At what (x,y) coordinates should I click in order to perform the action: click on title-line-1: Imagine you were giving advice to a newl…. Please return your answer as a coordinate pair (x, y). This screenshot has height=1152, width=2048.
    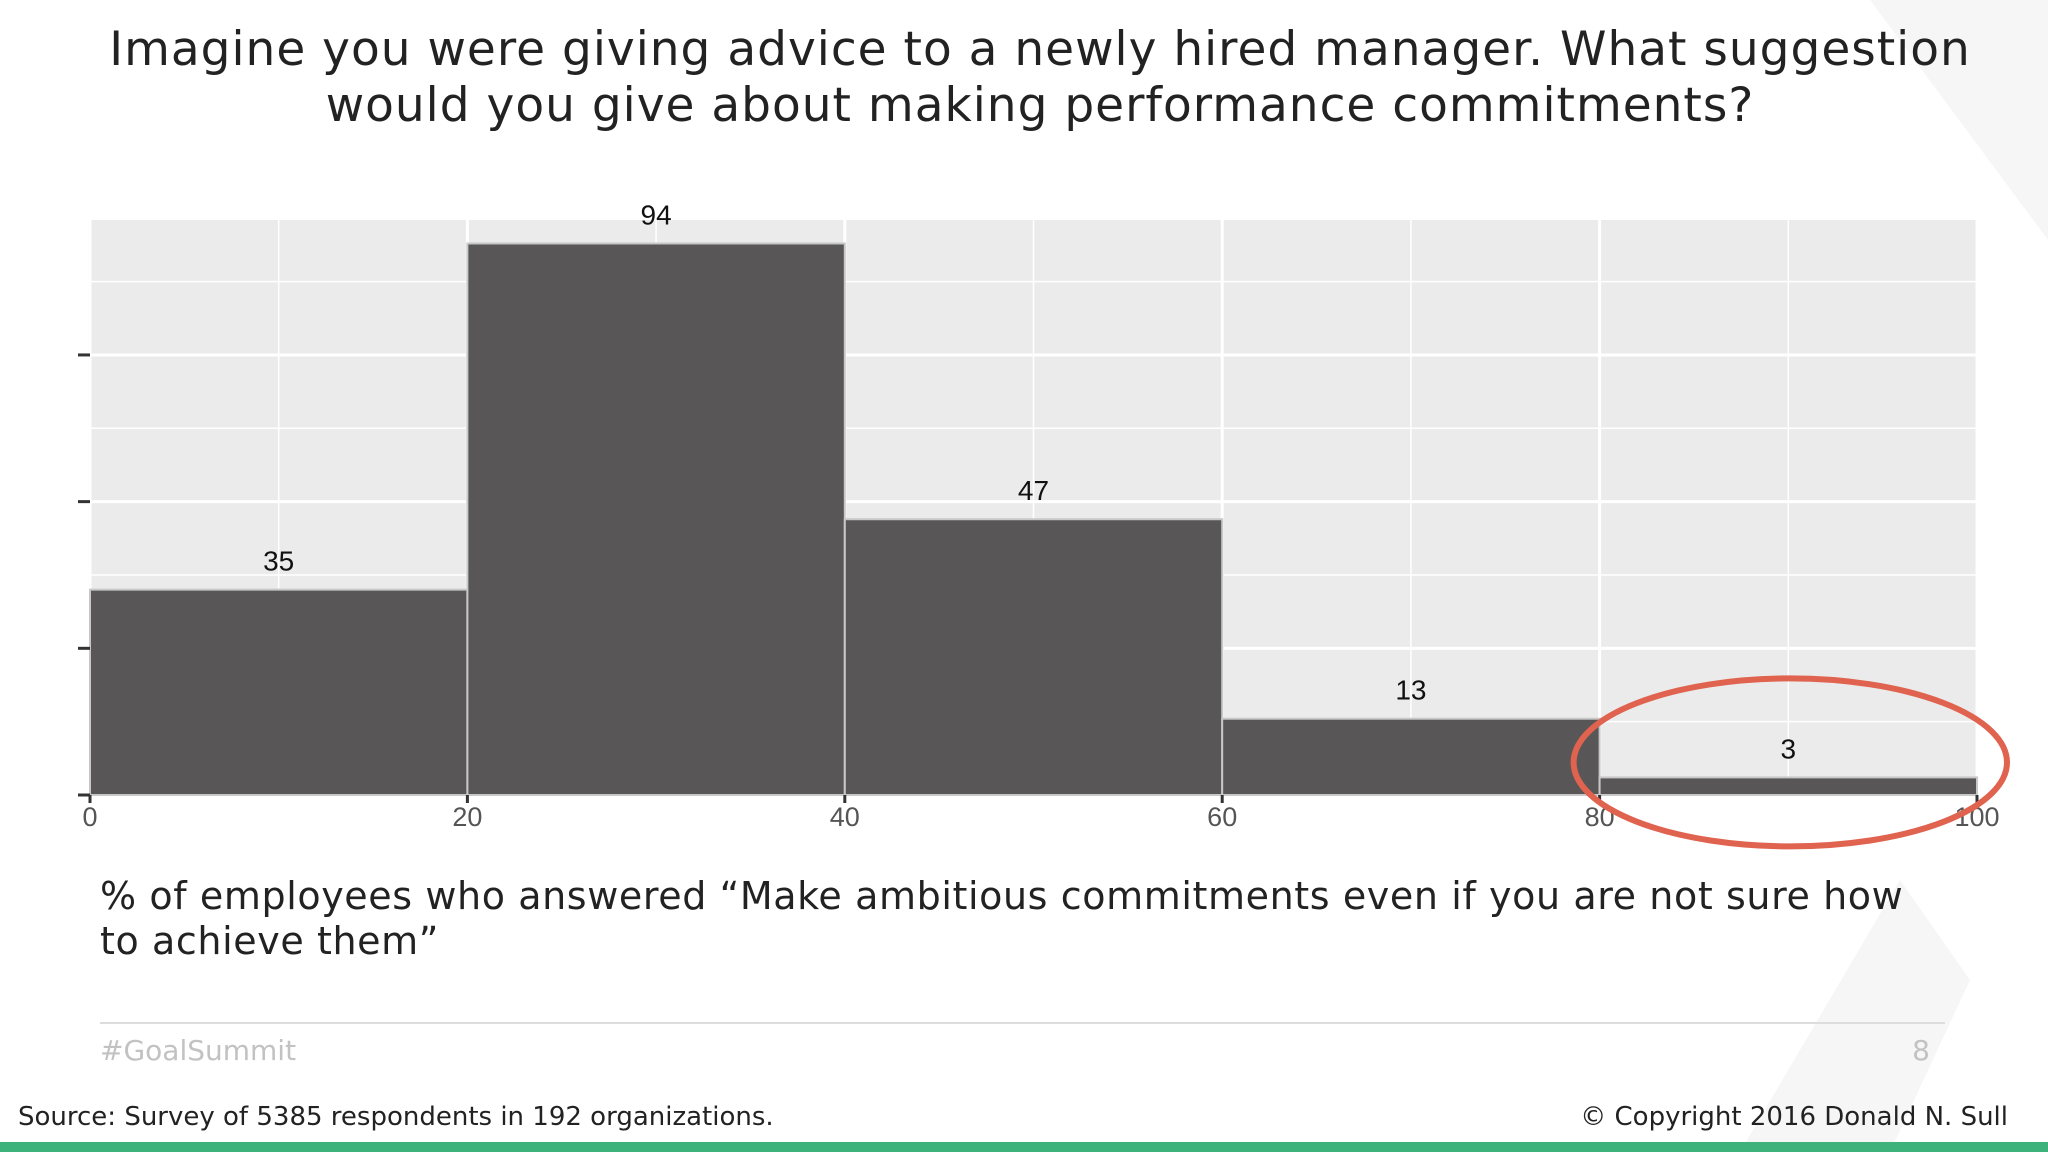
    Looking at the image, I should click on (1040, 49).